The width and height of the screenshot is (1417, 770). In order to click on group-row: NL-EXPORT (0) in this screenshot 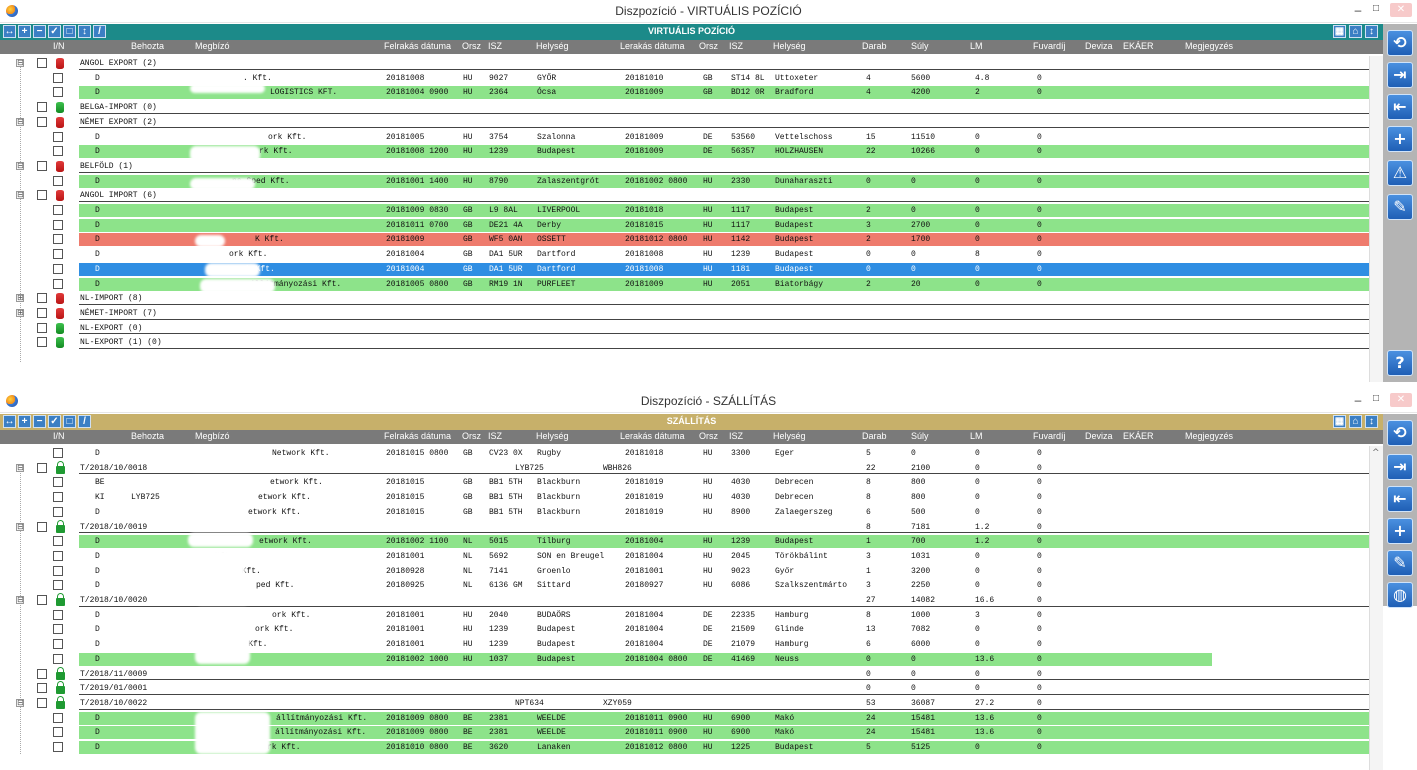, I will do `click(691, 328)`.